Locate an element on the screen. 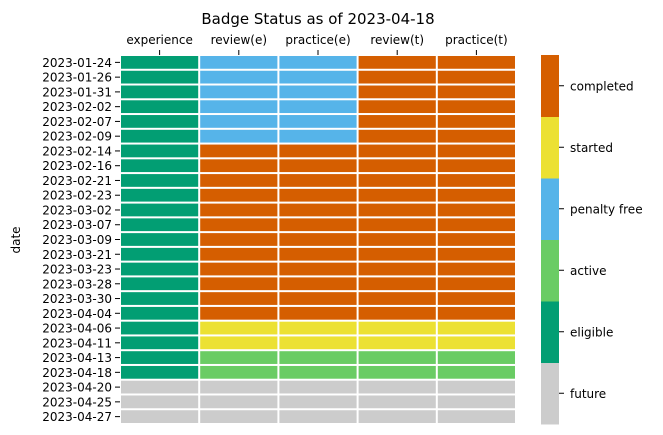 Image resolution: width=663 pixels, height=435 pixels. y-tick-label: 2023-03-21 is located at coordinates (77, 255).